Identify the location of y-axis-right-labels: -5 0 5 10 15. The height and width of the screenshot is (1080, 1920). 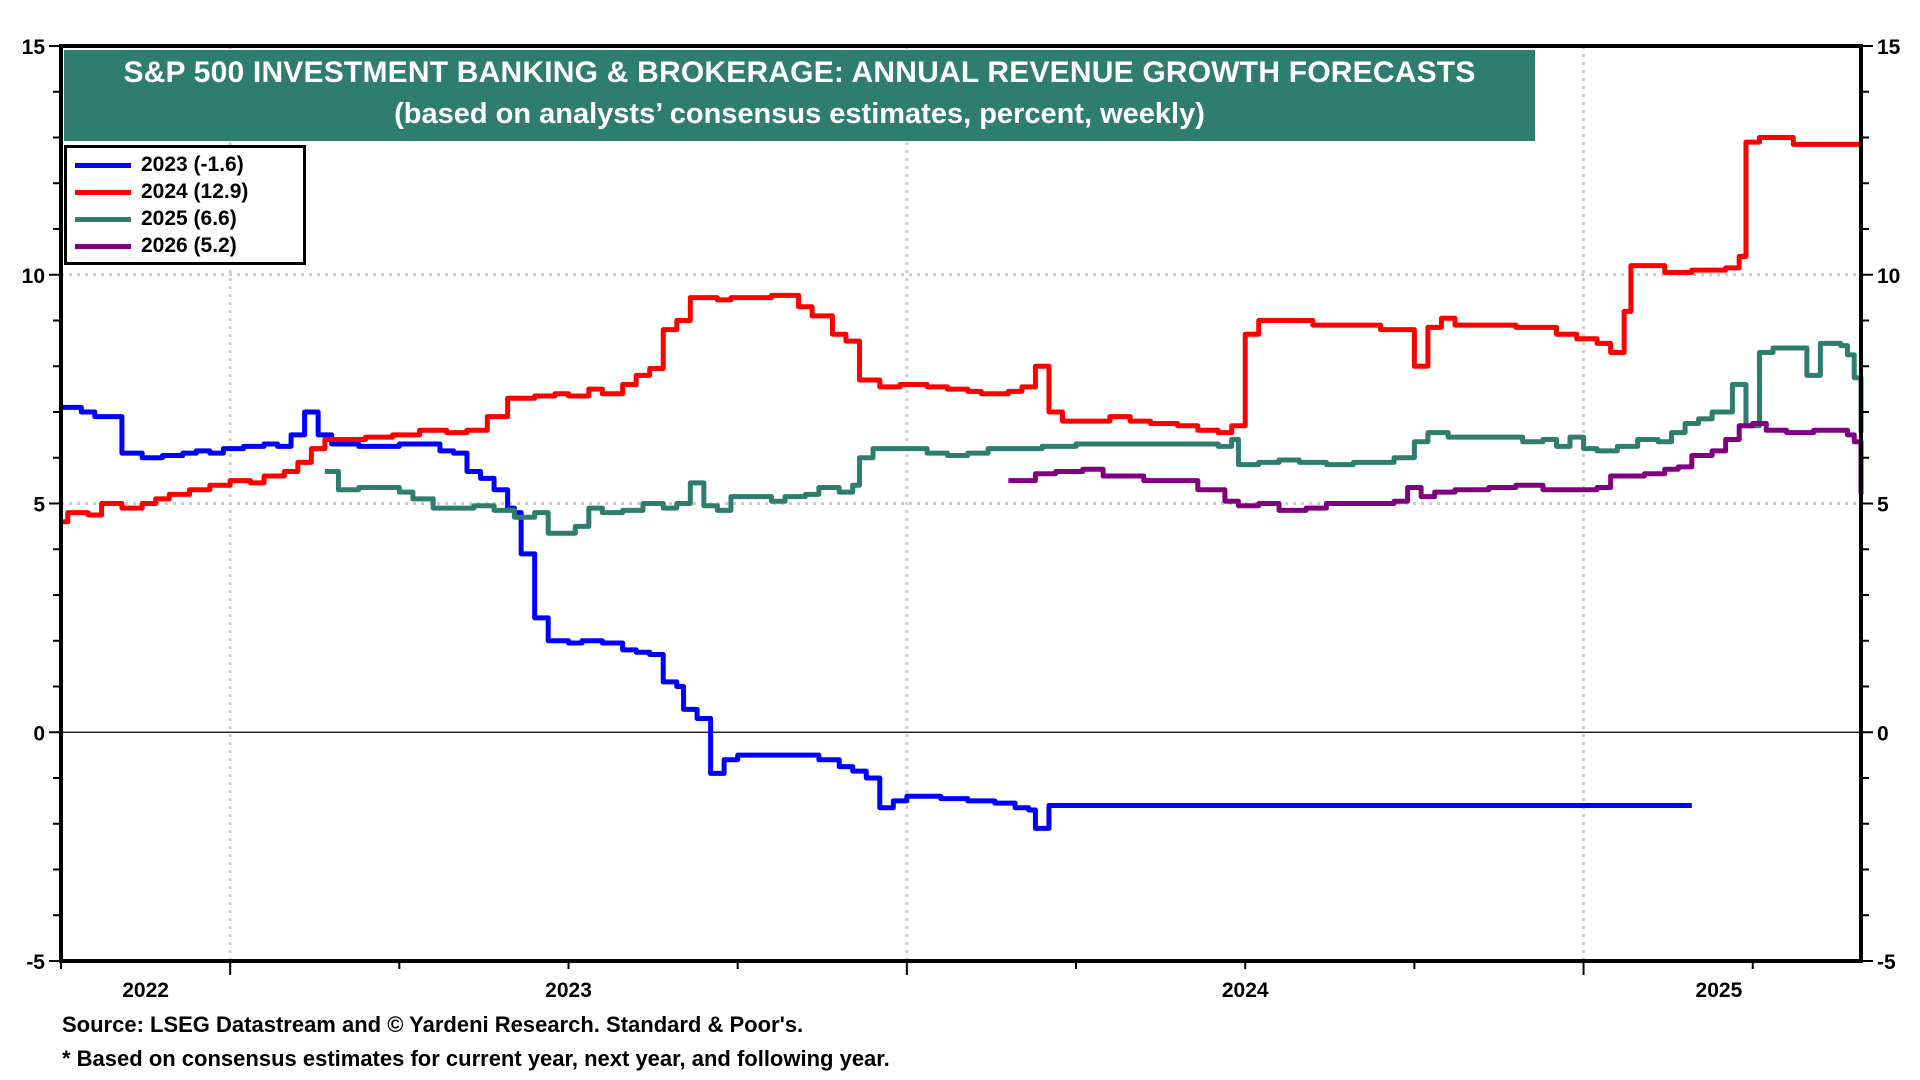
(1889, 505).